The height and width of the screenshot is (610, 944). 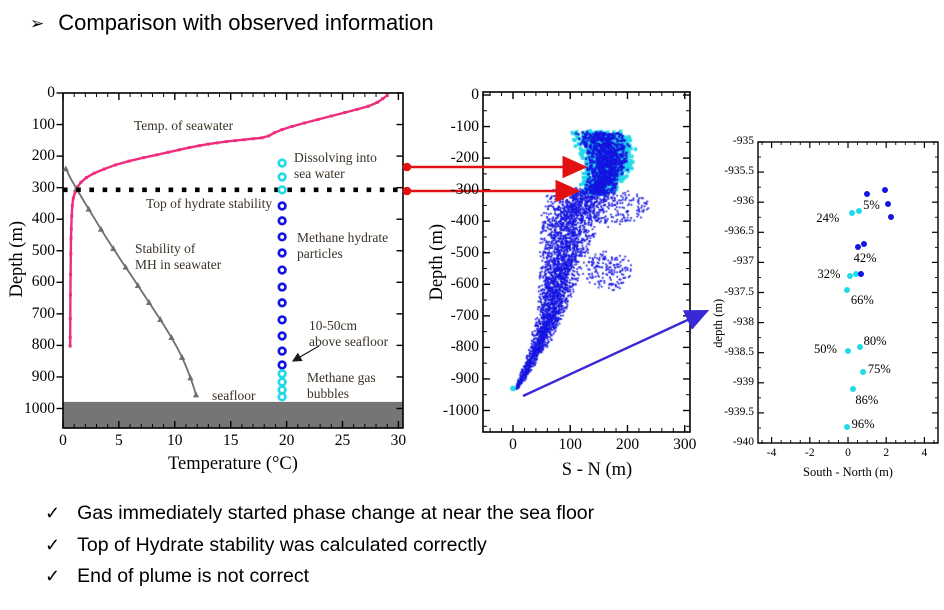 I want to click on middle-chart-y-tick-label: -800, so click(x=464, y=347).